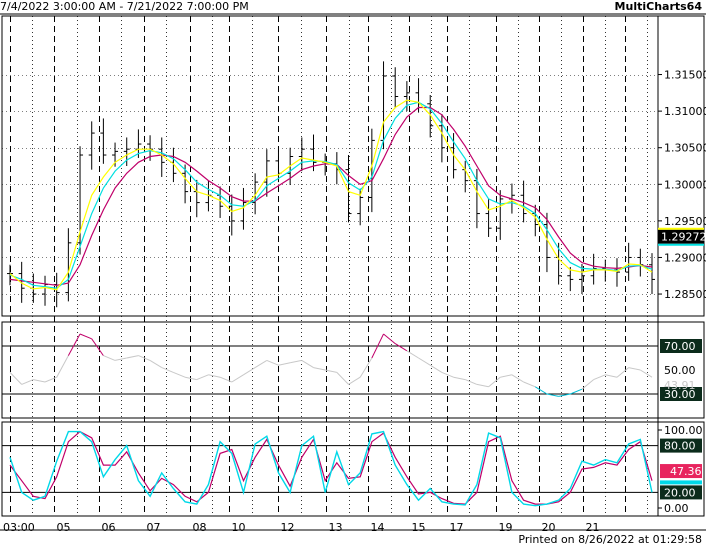  What do you see at coordinates (239, 527) in the screenshot?
I see `time-tick-label: 10` at bounding box center [239, 527].